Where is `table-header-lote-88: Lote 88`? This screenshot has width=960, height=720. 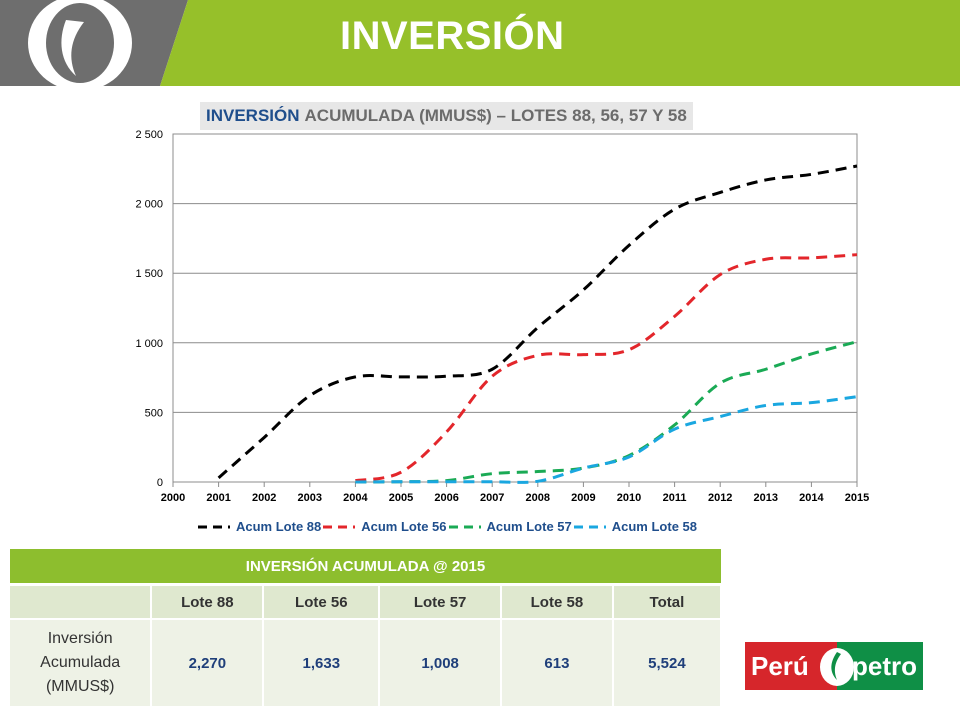 table-header-lote-88: Lote 88 is located at coordinates (208, 602).